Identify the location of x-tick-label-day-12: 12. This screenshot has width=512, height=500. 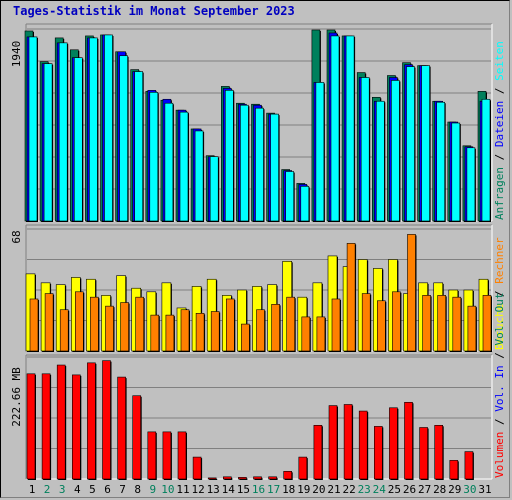
(197, 489).